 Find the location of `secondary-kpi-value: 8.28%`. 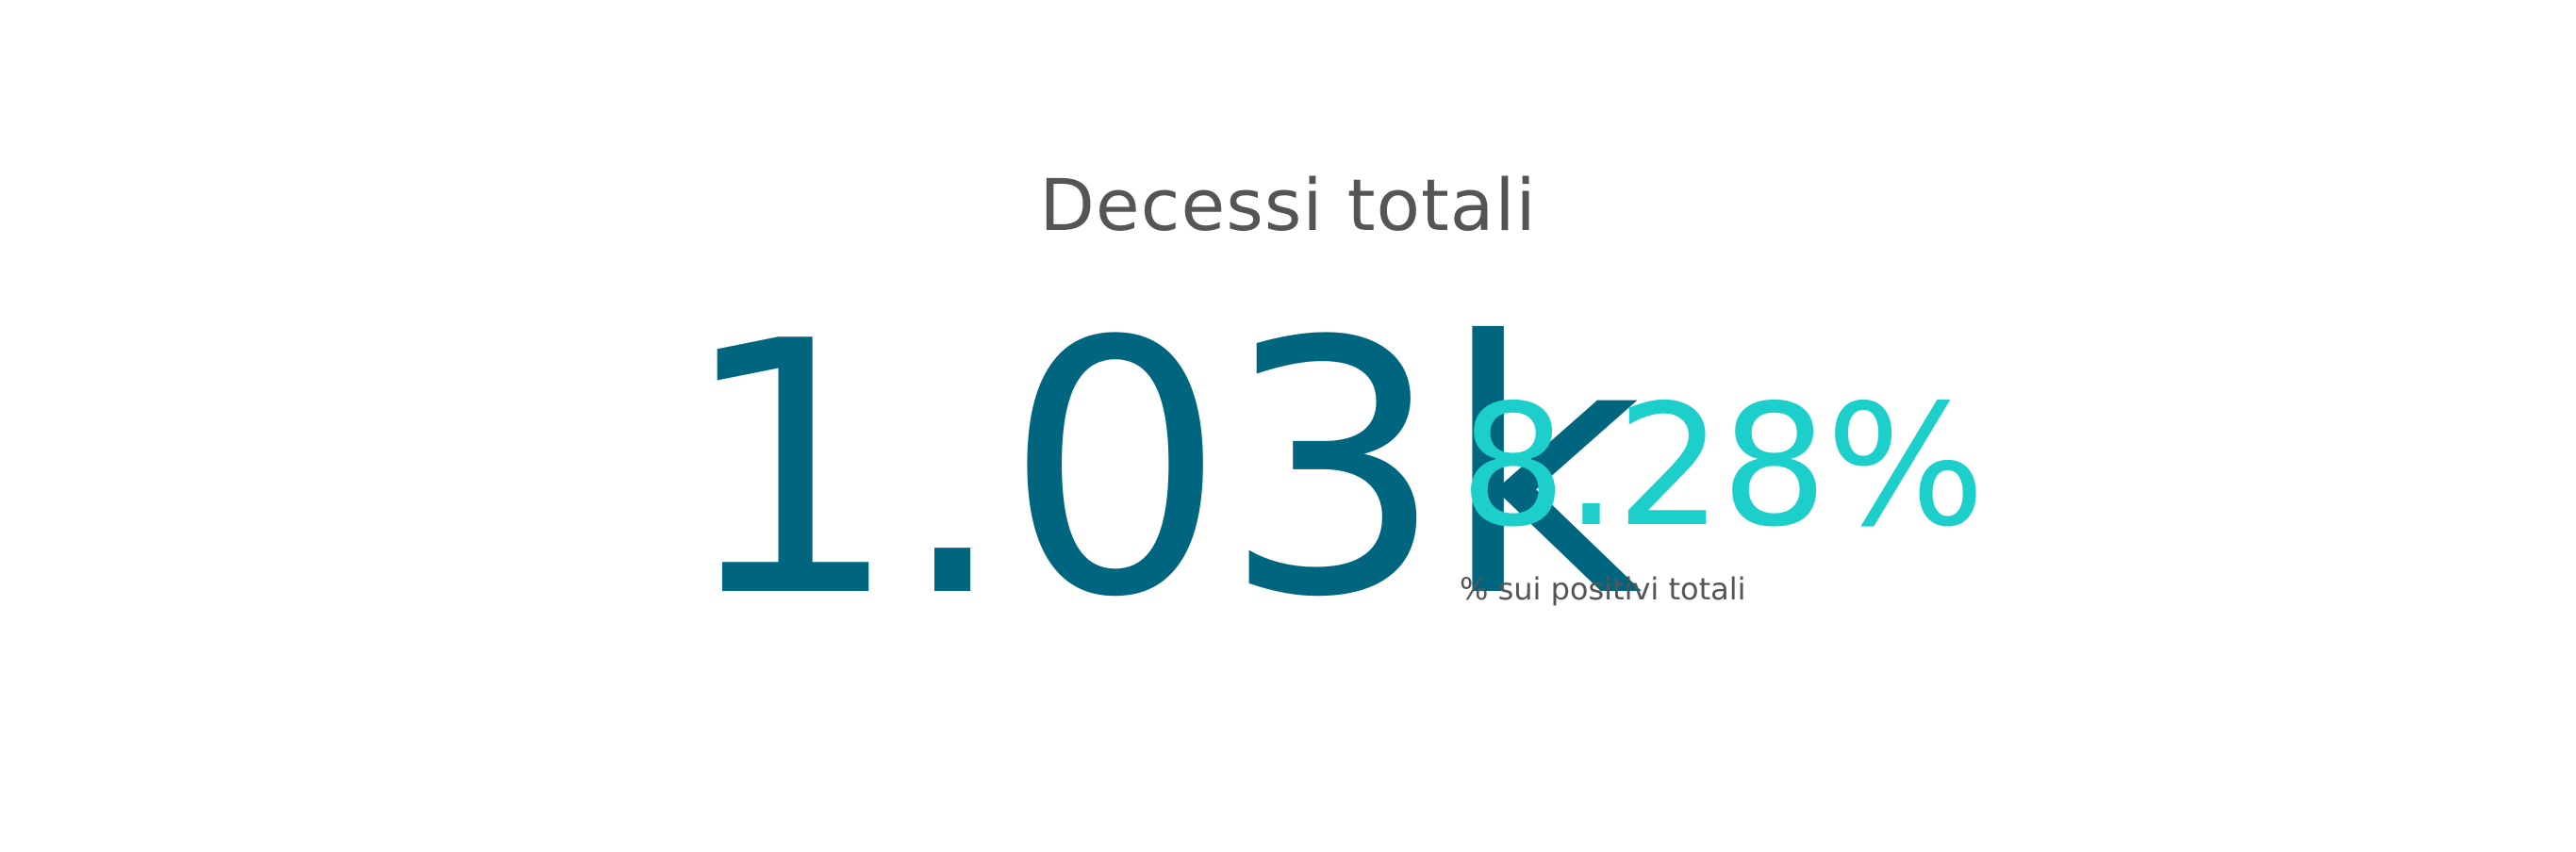

secondary-kpi-value: 8.28% is located at coordinates (1722, 467).